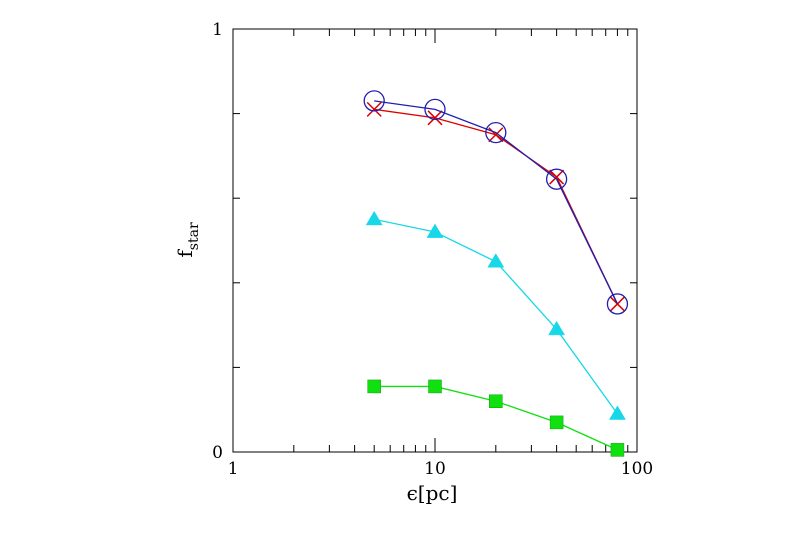 Image resolution: width=800 pixels, height=533 pixels. What do you see at coordinates (217, 30) in the screenshot?
I see `y-tick-label: 1` at bounding box center [217, 30].